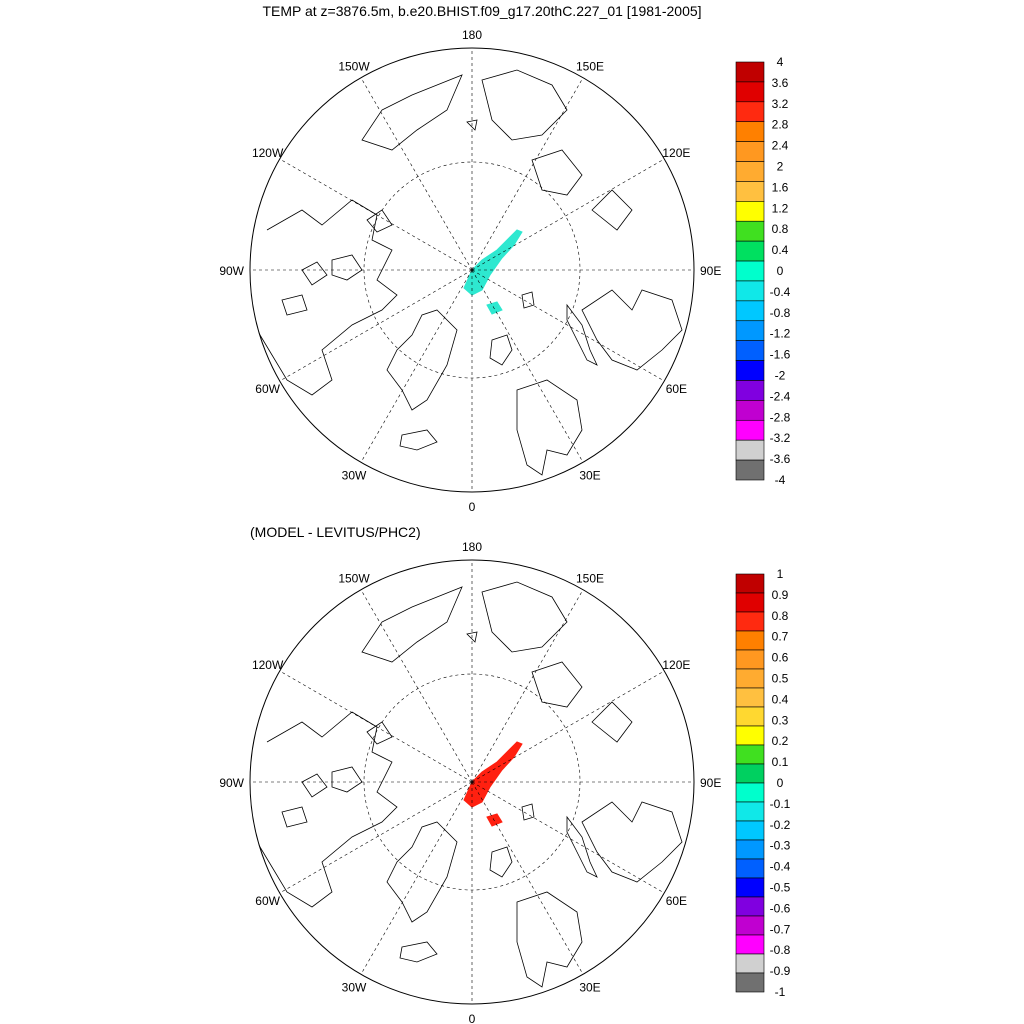 Image resolution: width=1024 pixels, height=1024 pixels. I want to click on colorbar-label: 0.3, so click(780, 720).